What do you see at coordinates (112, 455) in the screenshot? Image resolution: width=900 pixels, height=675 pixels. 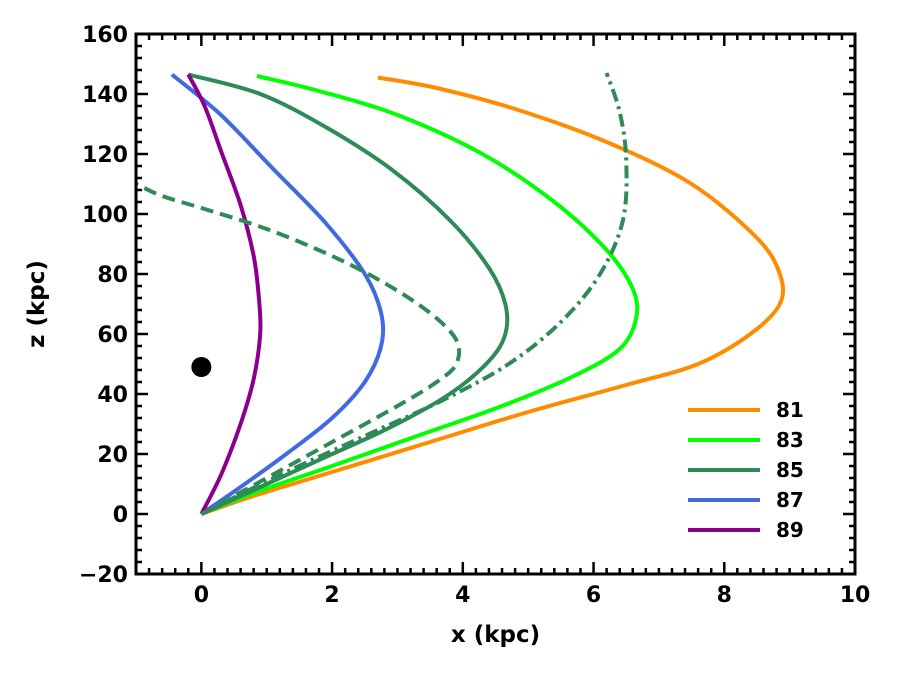 I see `y-tick-label: 20` at bounding box center [112, 455].